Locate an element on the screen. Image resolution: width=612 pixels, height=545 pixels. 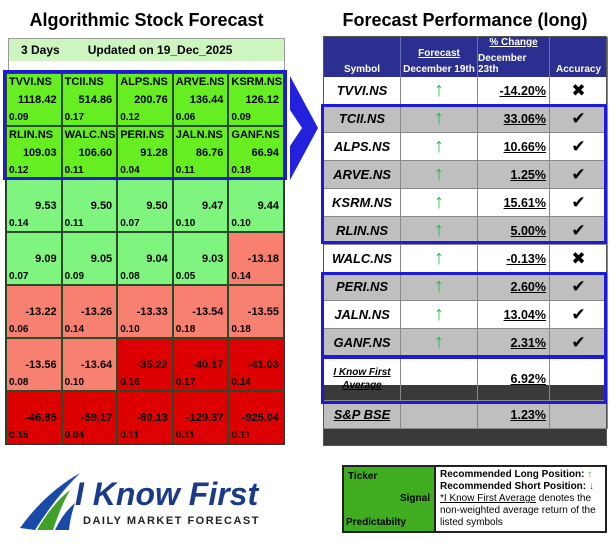
header-symbol: Symbol is located at coordinates (362, 69).